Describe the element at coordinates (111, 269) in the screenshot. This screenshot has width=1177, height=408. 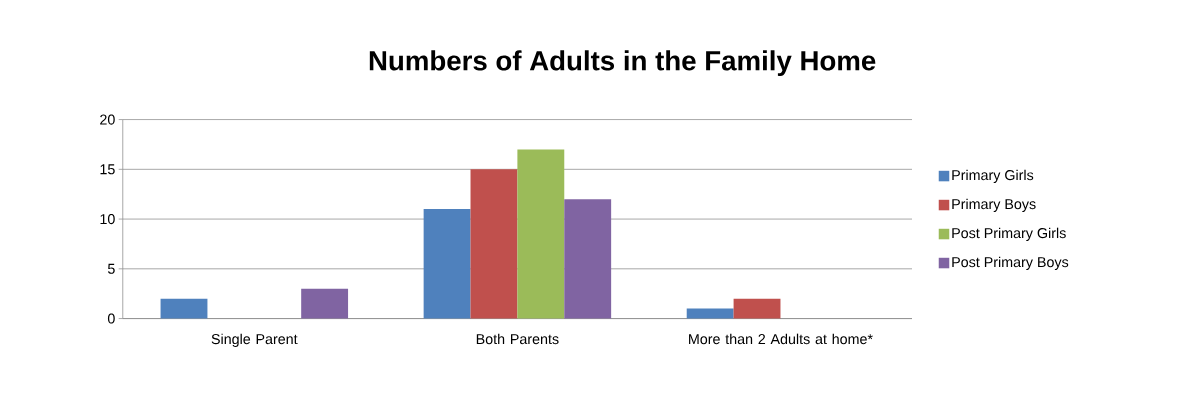
I see `y-tick-label: 5` at that location.